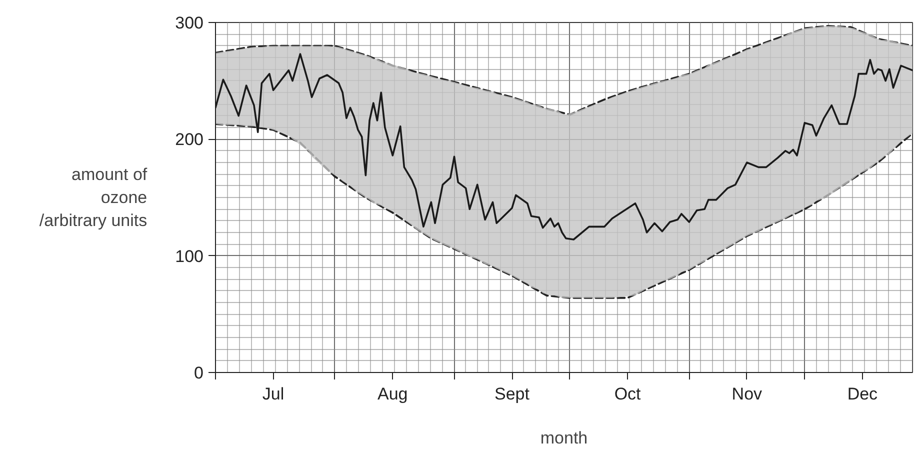 This screenshot has width=914, height=450. What do you see at coordinates (199, 373) in the screenshot?
I see `y-tick-label: 0` at bounding box center [199, 373].